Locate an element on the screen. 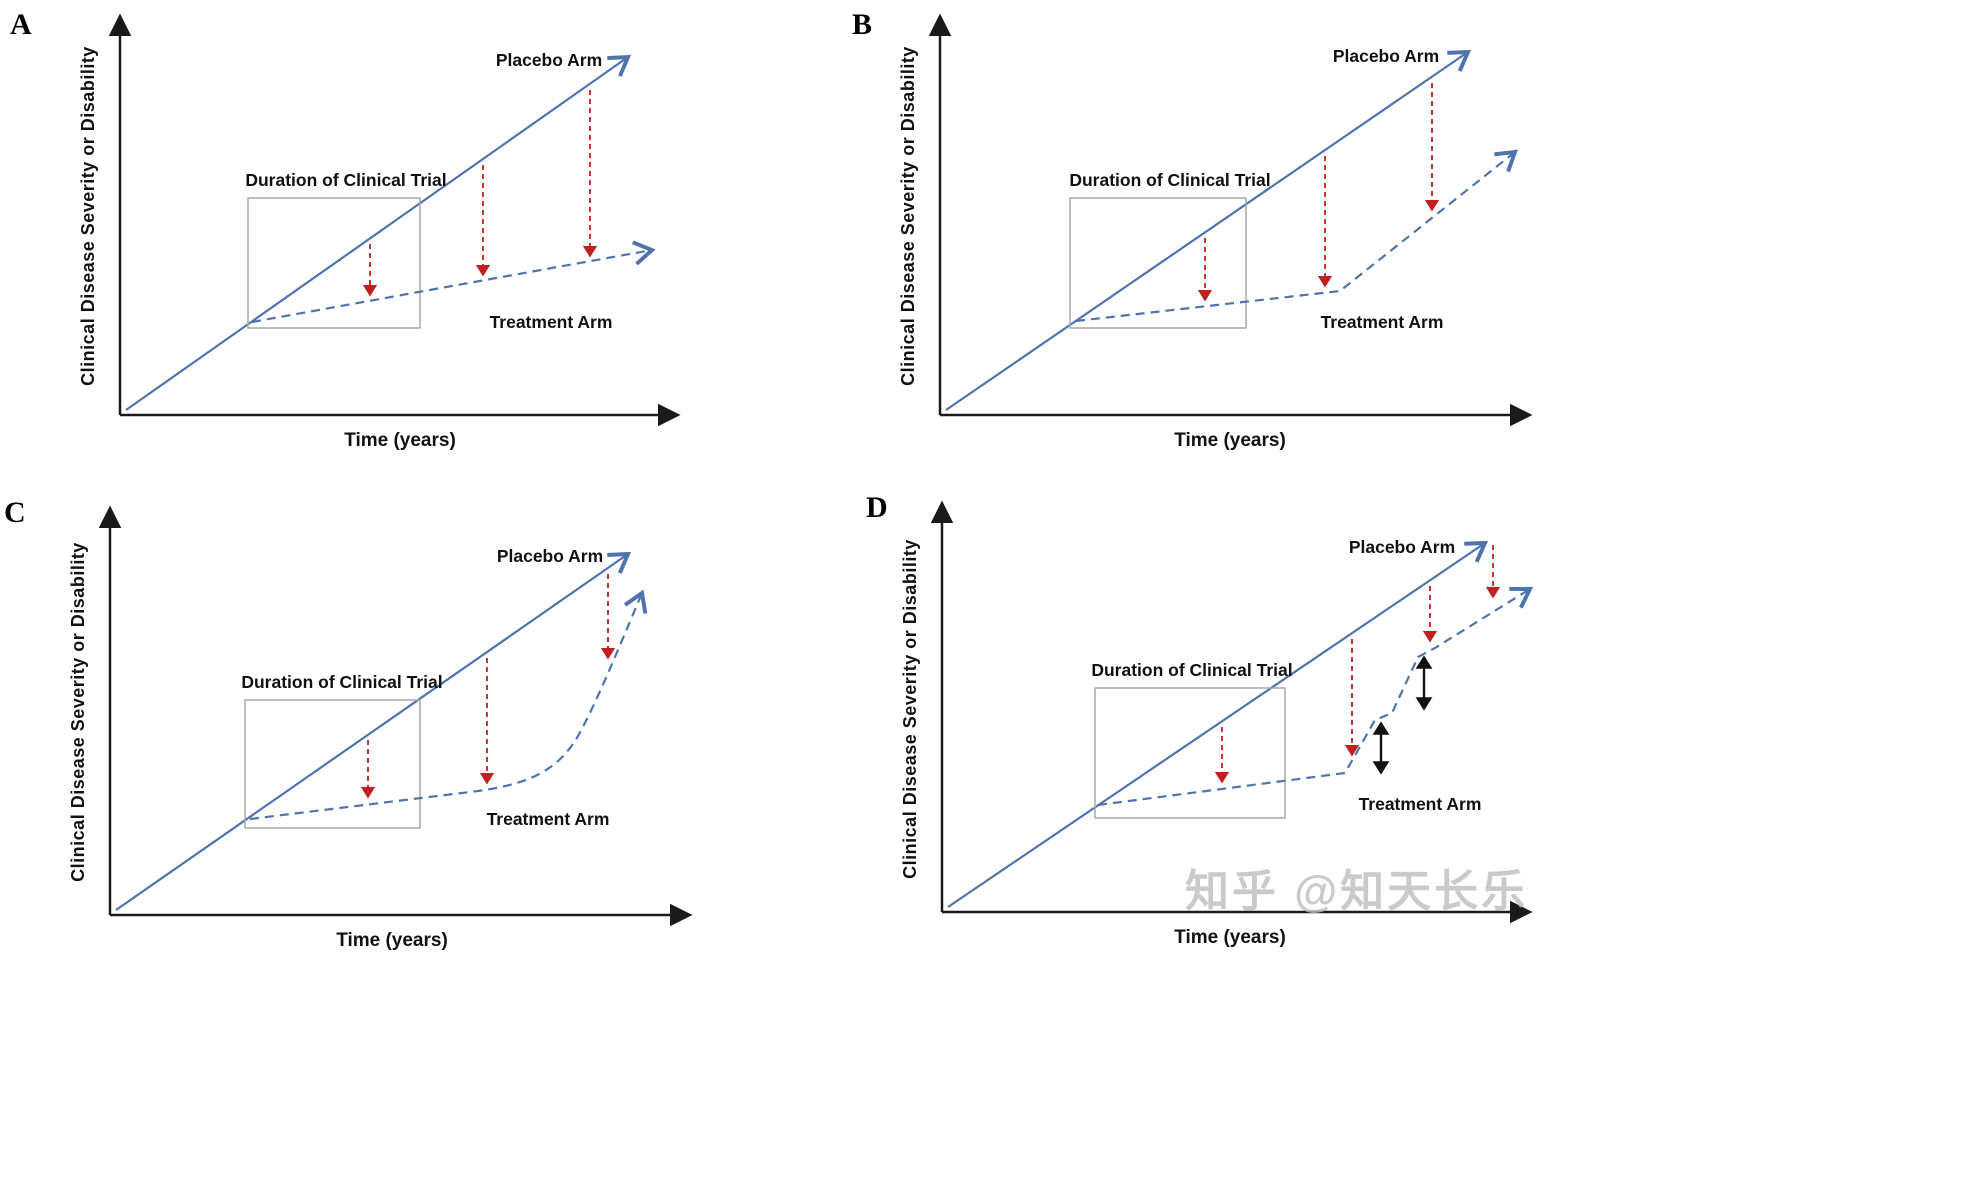  panel-letter: B is located at coordinates (862, 24).